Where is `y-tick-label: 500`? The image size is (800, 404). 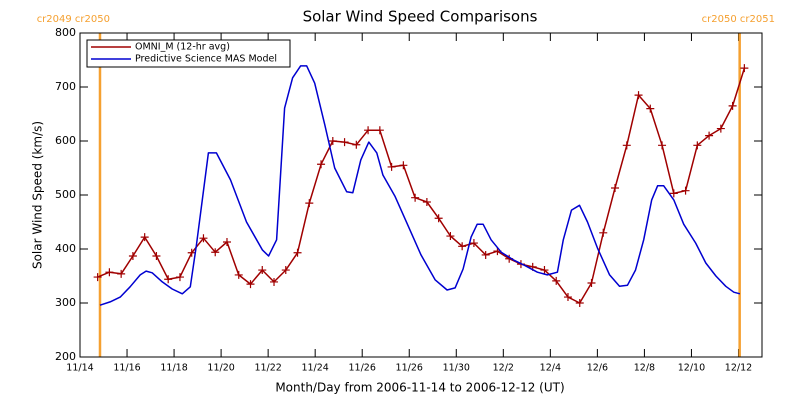
y-tick-label: 500 is located at coordinates (65, 194).